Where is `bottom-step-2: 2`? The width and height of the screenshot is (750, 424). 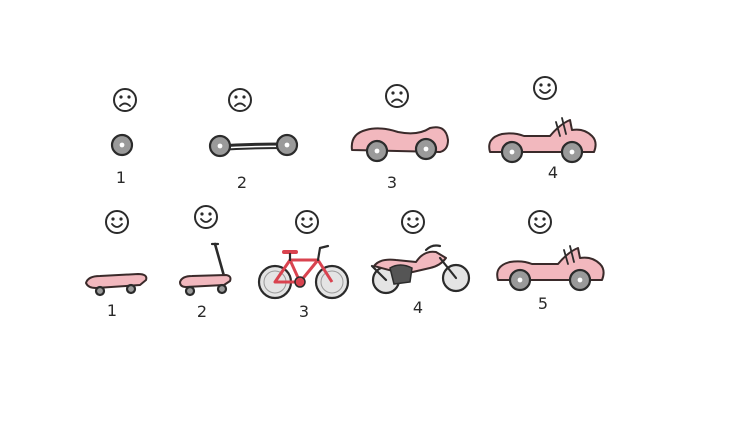 bottom-step-2: 2 is located at coordinates (205, 263).